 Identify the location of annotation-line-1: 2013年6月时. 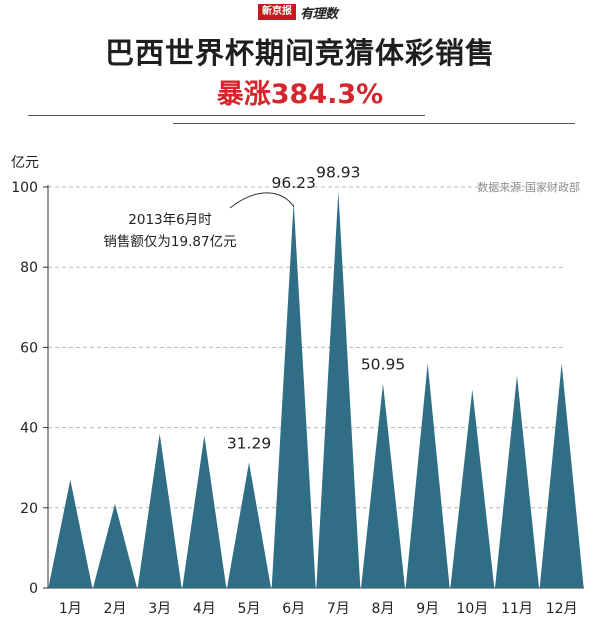
(170, 220).